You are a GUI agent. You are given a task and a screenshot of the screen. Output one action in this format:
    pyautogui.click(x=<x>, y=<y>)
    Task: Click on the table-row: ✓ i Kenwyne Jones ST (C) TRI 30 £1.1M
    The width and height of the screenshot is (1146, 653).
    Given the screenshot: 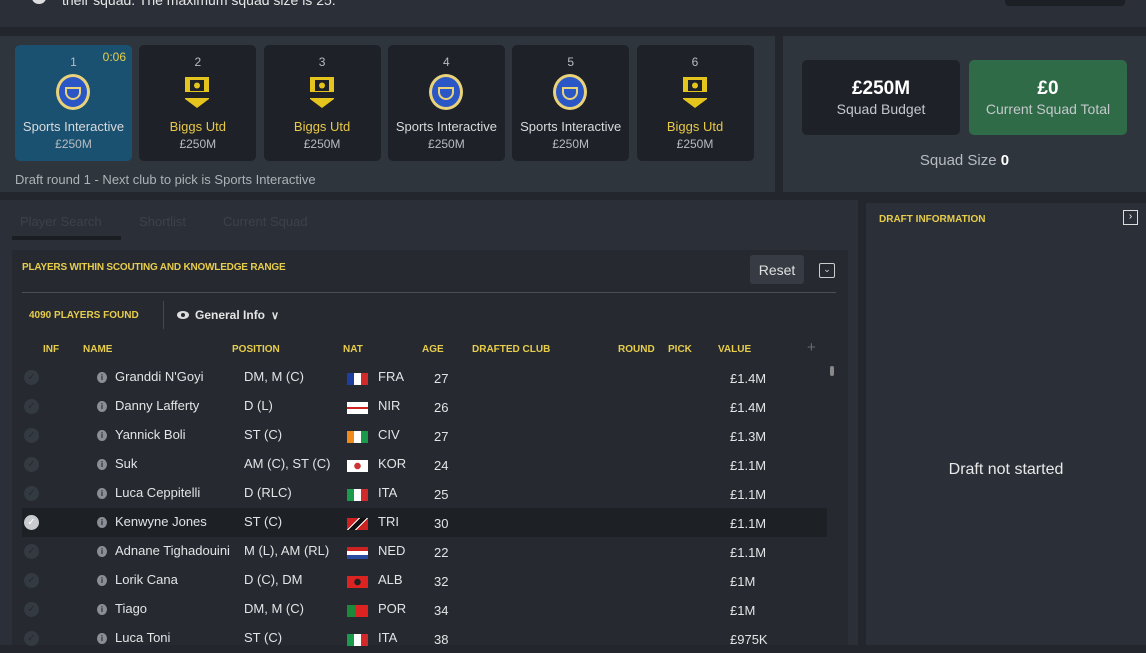 What is the action you would take?
    pyautogui.click(x=424, y=522)
    